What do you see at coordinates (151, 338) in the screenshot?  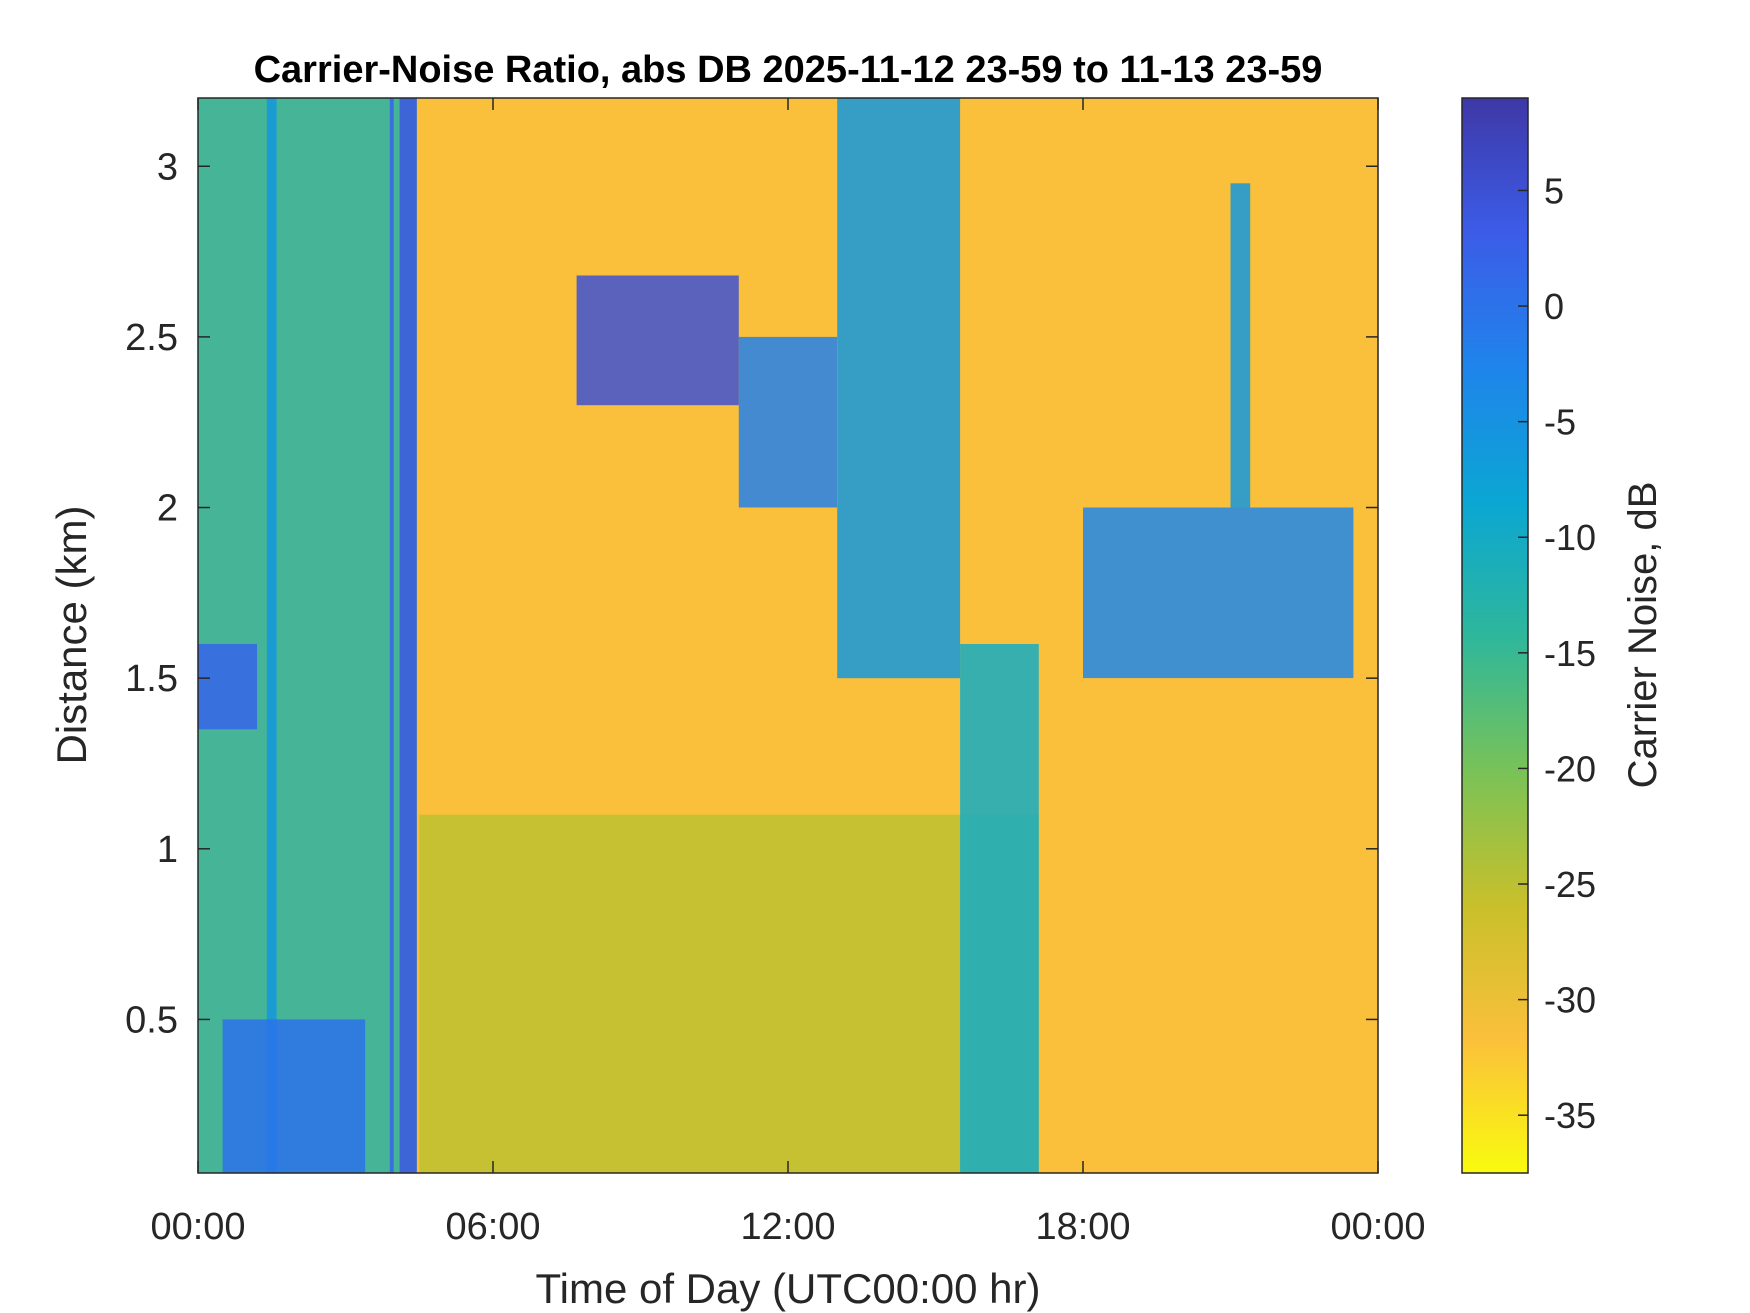 I see `y-tick-label: 2.5` at bounding box center [151, 338].